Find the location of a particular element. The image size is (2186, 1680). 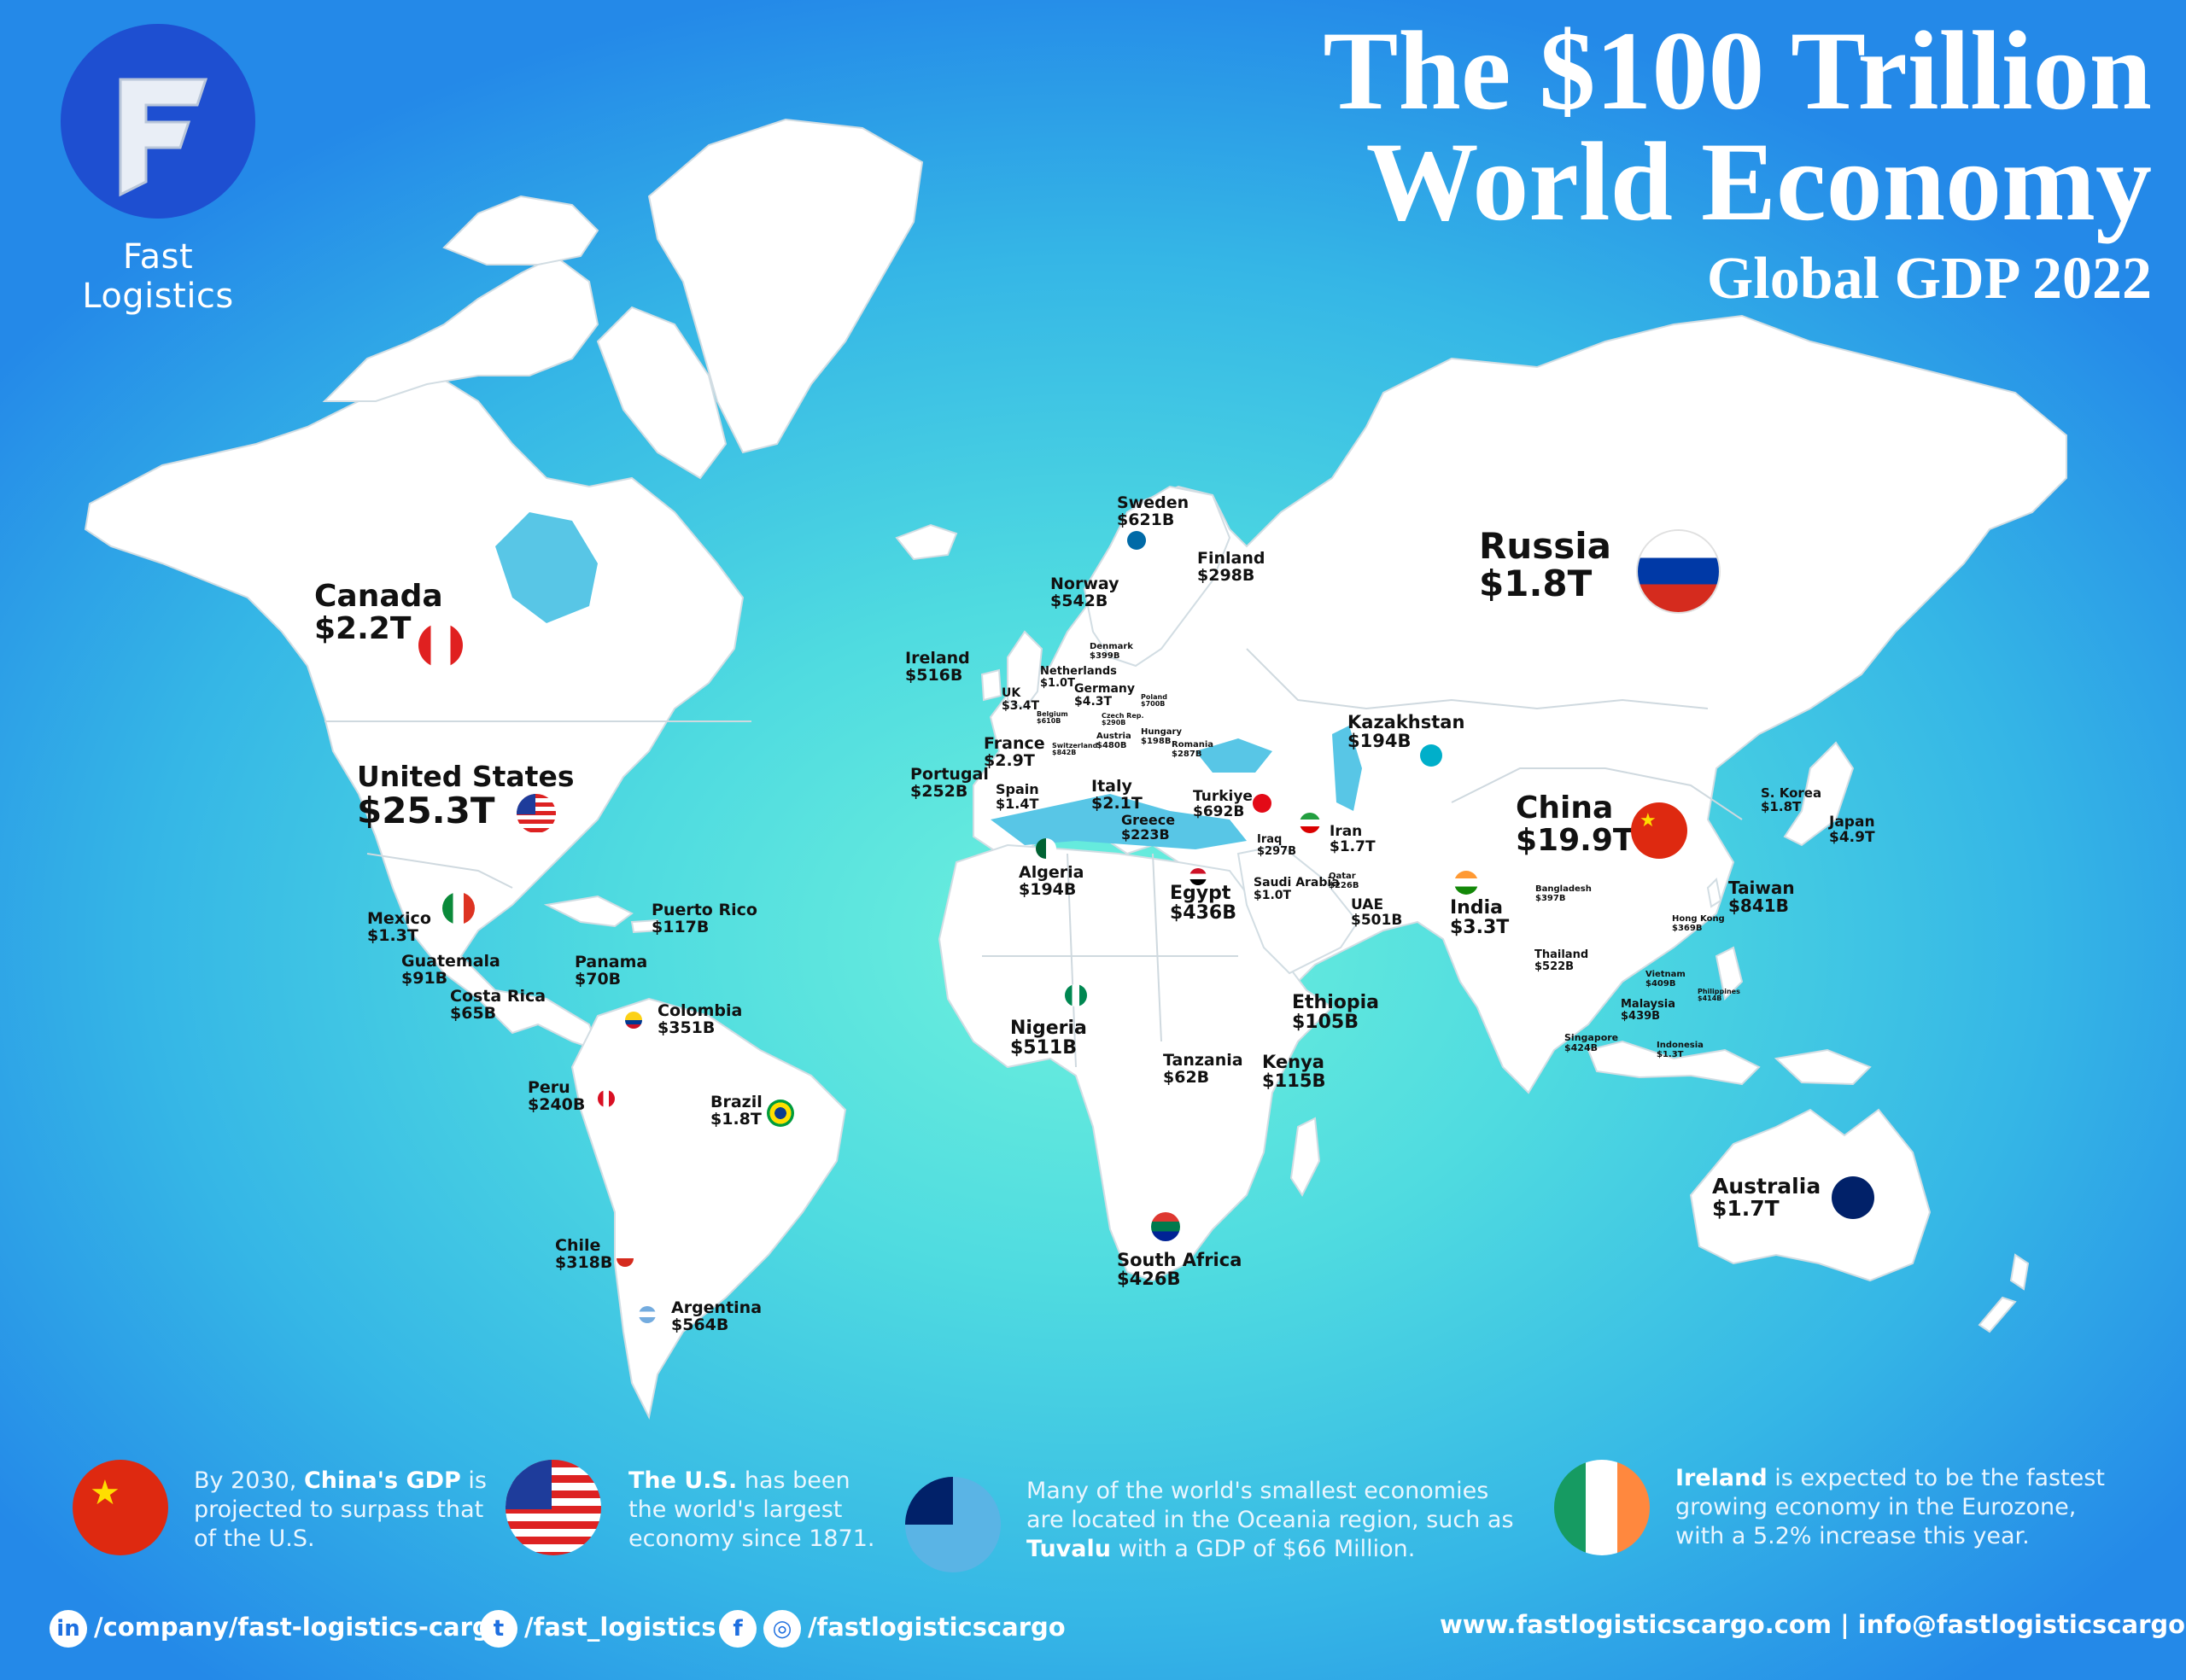

new-zealand-south is located at coordinates (1998, 1314).